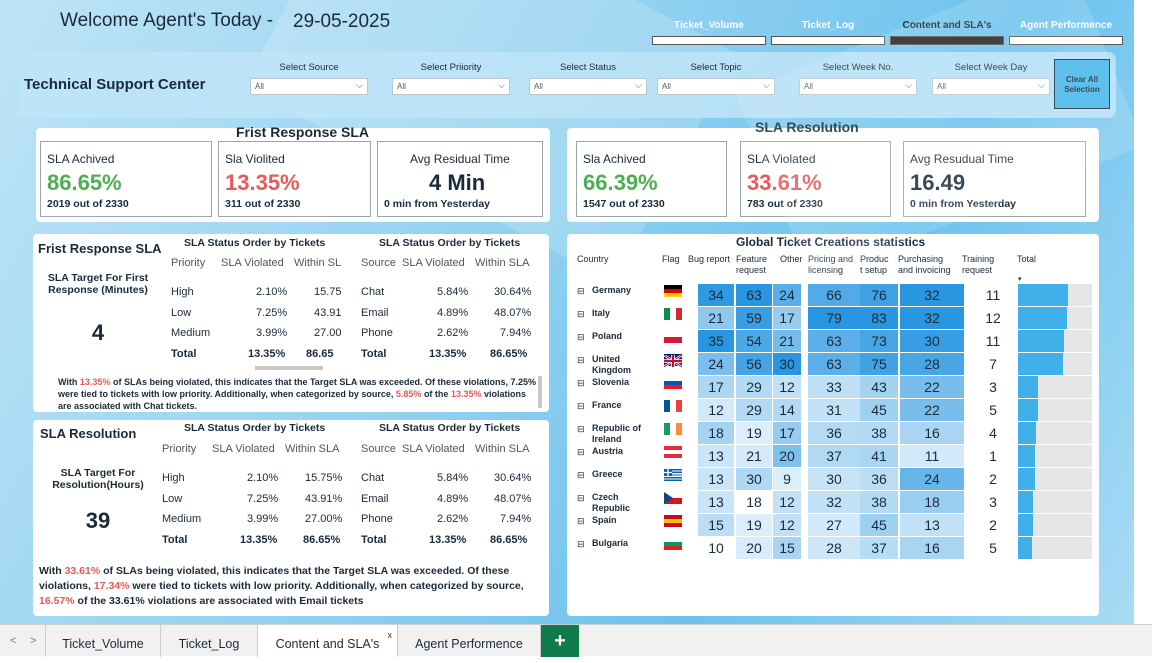 Image resolution: width=1152 pixels, height=663 pixels. Describe the element at coordinates (709, 25) in the screenshot. I see `nav-tab-label: Ticket_Volume` at that location.